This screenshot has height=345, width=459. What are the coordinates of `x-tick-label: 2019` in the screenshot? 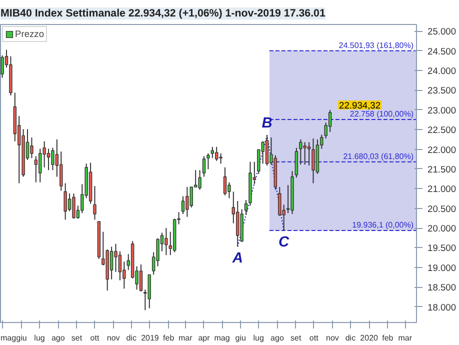 It's located at (150, 338).